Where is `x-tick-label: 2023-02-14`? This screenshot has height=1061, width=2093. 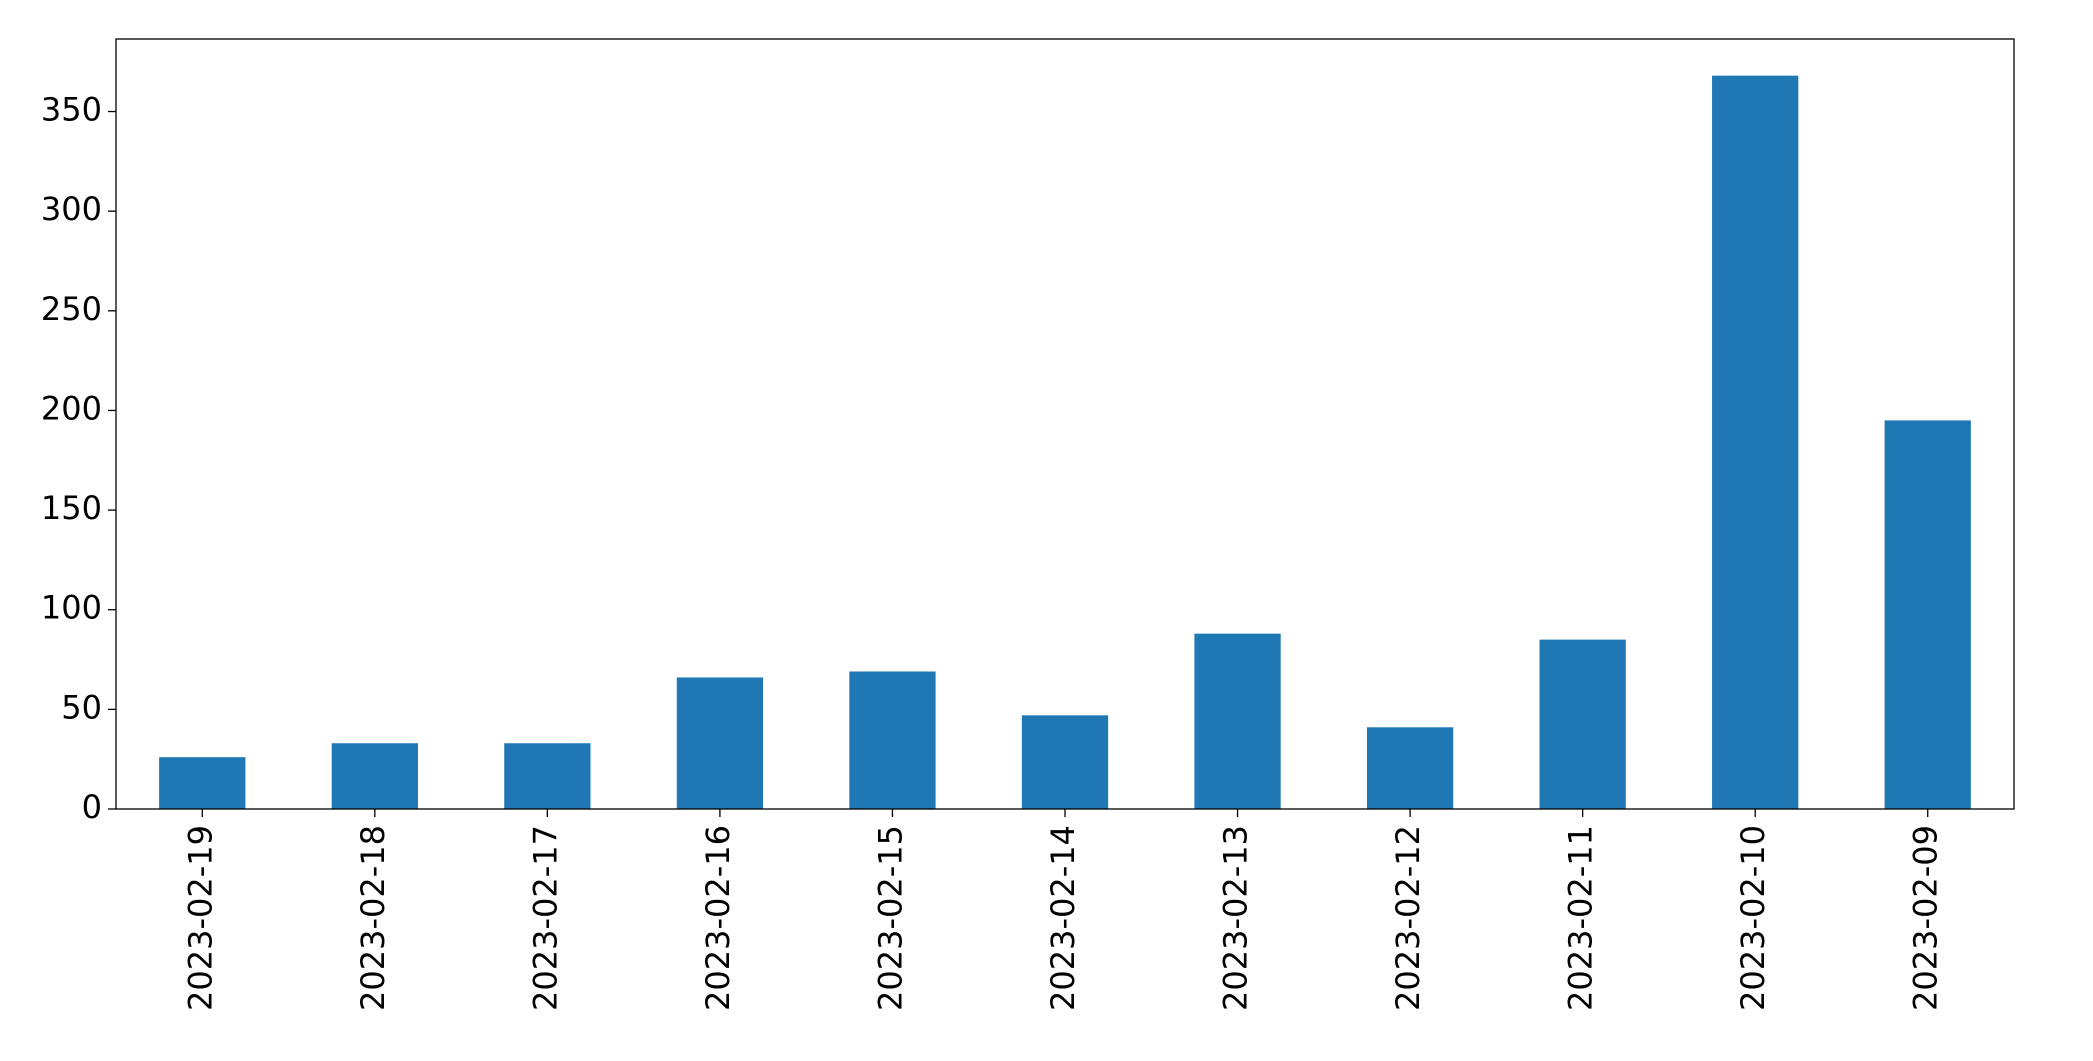 x-tick-label: 2023-02-14 is located at coordinates (1063, 918).